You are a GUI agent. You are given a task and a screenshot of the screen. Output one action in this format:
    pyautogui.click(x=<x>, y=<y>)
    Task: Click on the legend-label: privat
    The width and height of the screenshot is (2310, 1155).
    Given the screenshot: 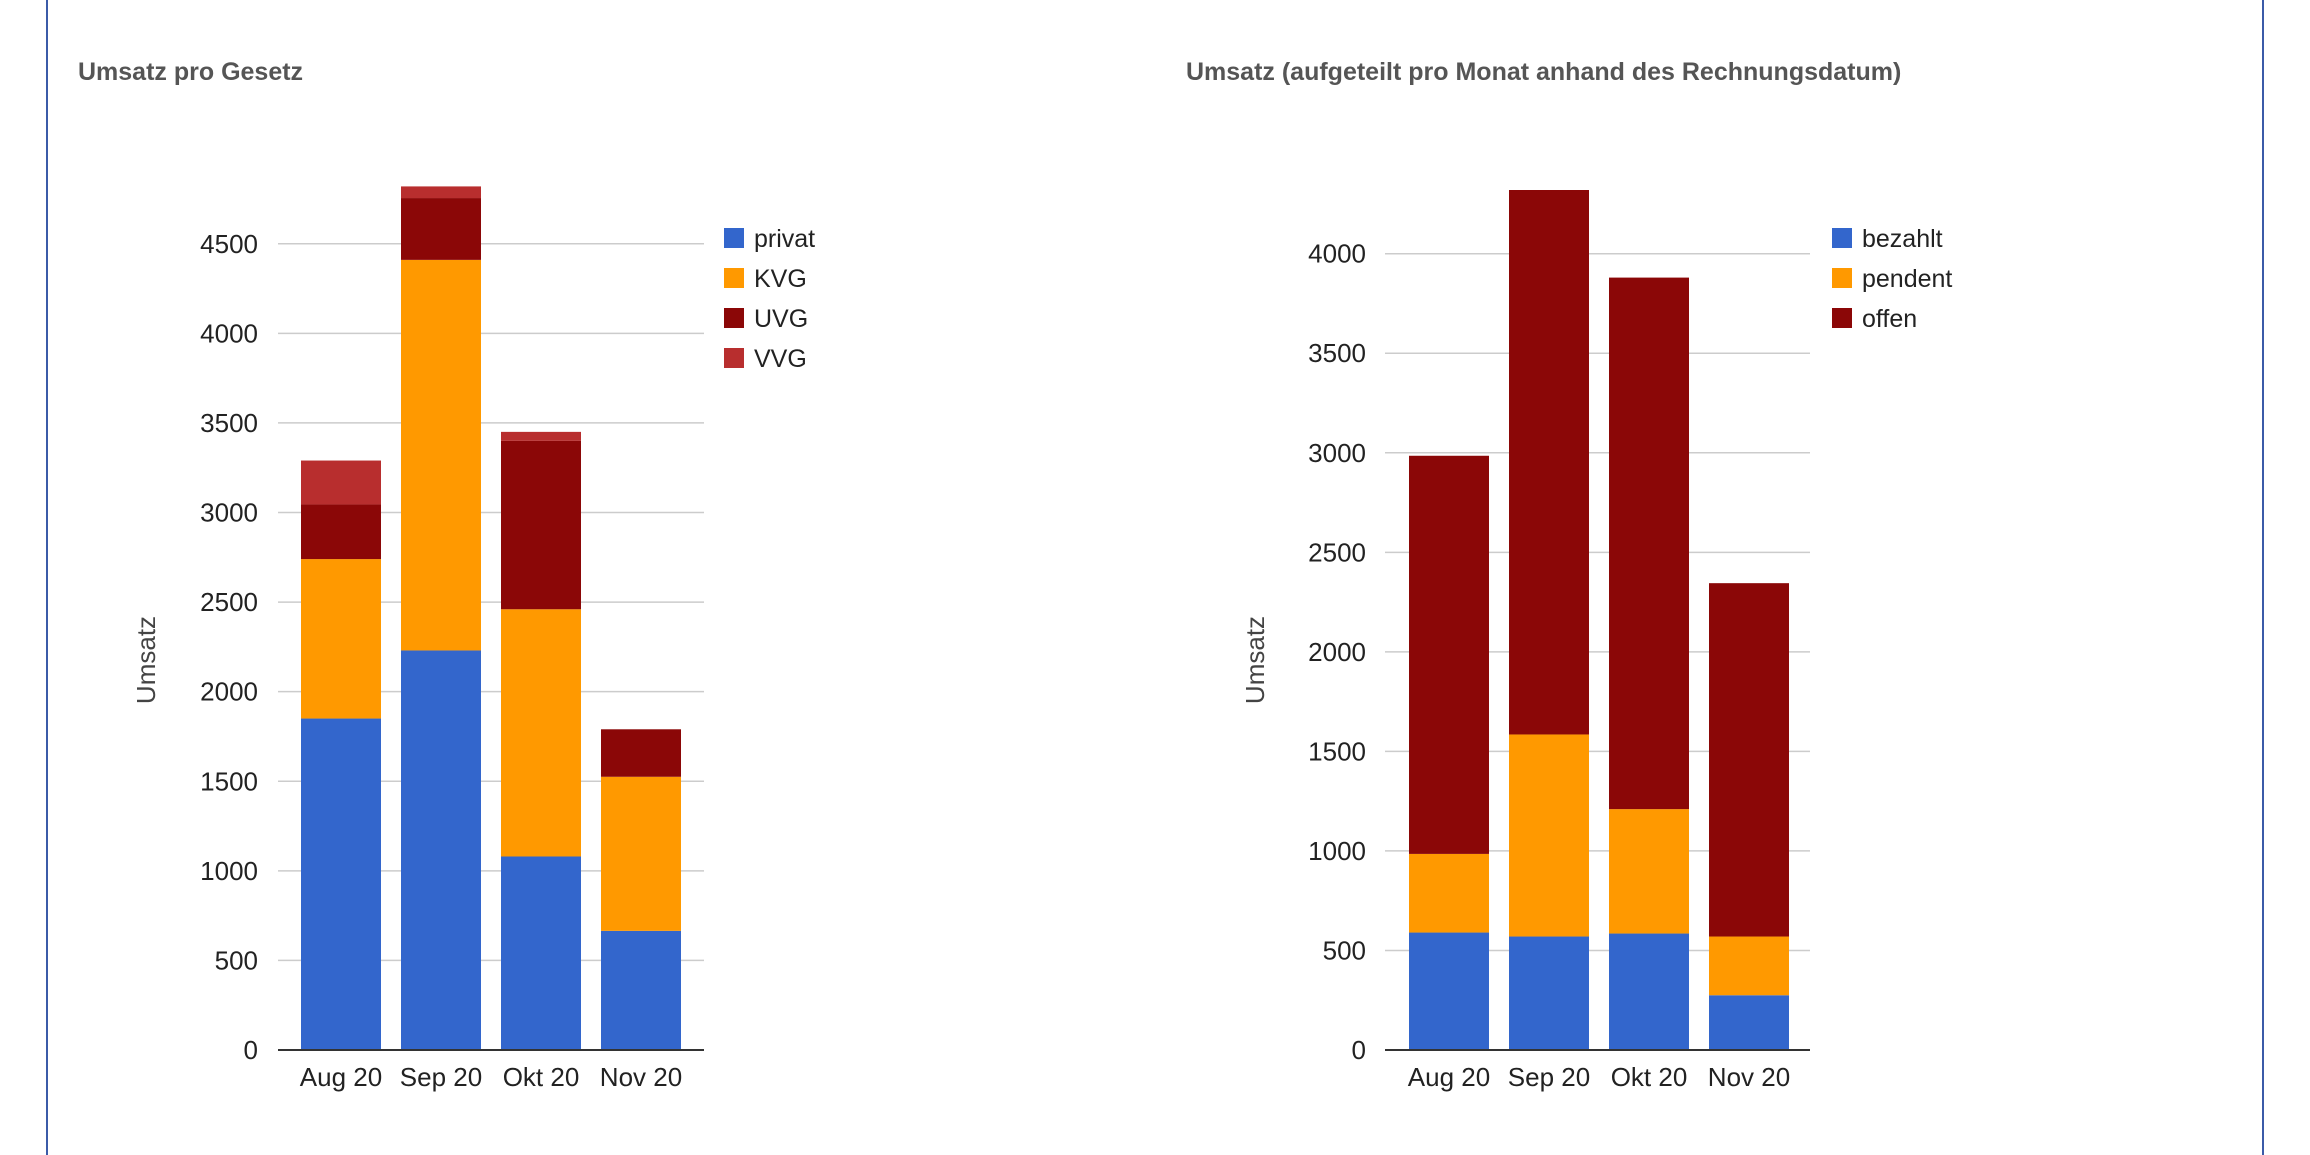 What is the action you would take?
    pyautogui.click(x=784, y=239)
    